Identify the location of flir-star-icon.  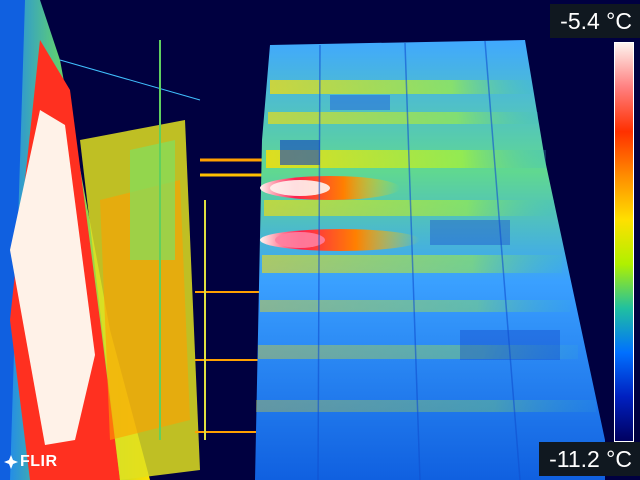
(11, 462).